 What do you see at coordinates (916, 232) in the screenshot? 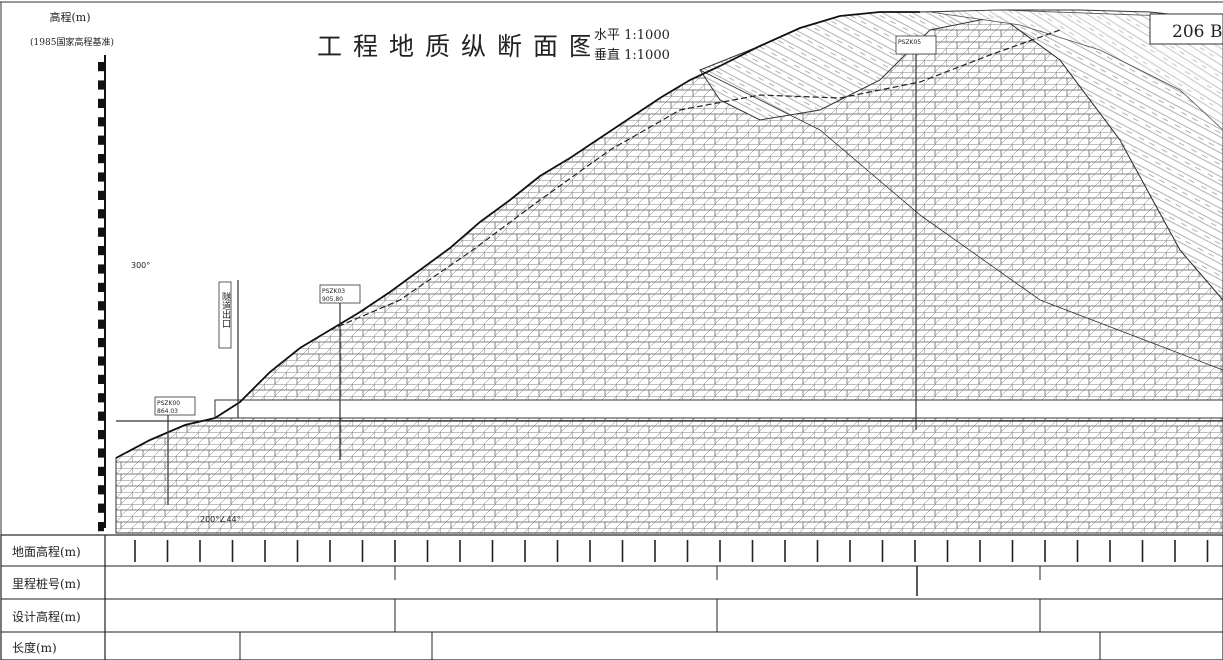
I see `borehole-psz-05: PSZK05` at bounding box center [916, 232].